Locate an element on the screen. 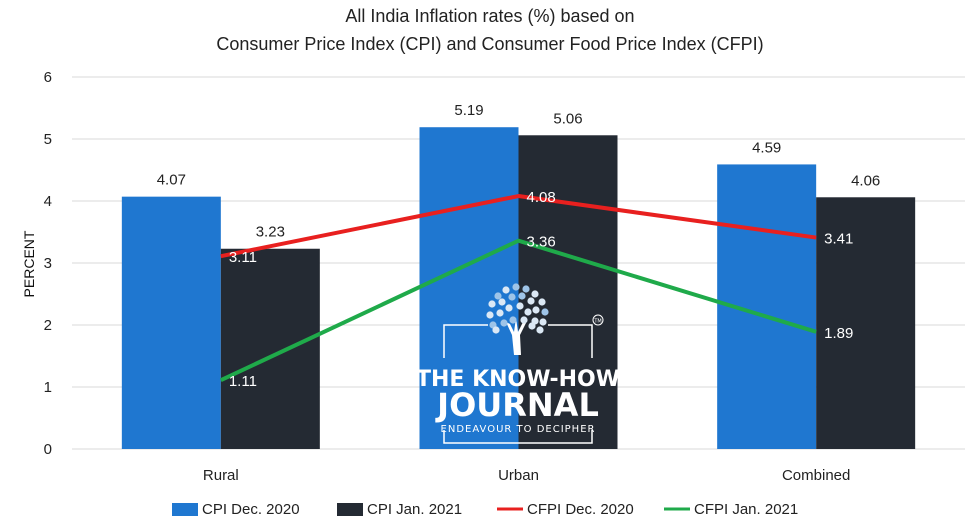 Image resolution: width=980 pixels, height=523 pixels. y-tick-label-3: 3 is located at coordinates (48, 263).